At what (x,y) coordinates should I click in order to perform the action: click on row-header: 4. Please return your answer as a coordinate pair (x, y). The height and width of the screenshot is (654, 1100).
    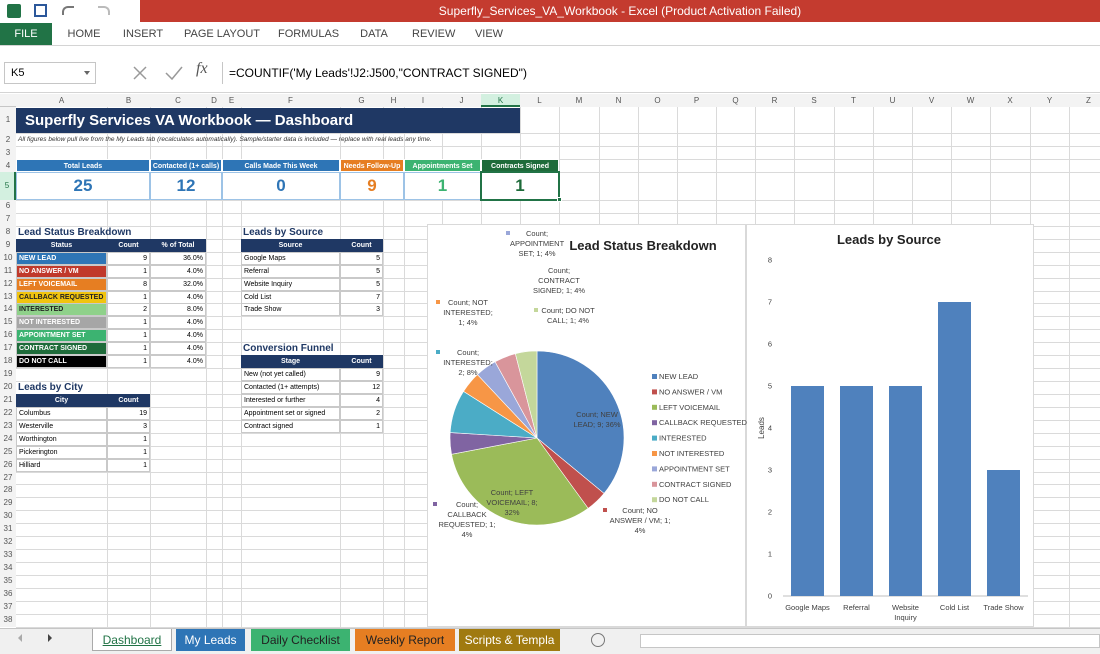
    Looking at the image, I should click on (8, 165).